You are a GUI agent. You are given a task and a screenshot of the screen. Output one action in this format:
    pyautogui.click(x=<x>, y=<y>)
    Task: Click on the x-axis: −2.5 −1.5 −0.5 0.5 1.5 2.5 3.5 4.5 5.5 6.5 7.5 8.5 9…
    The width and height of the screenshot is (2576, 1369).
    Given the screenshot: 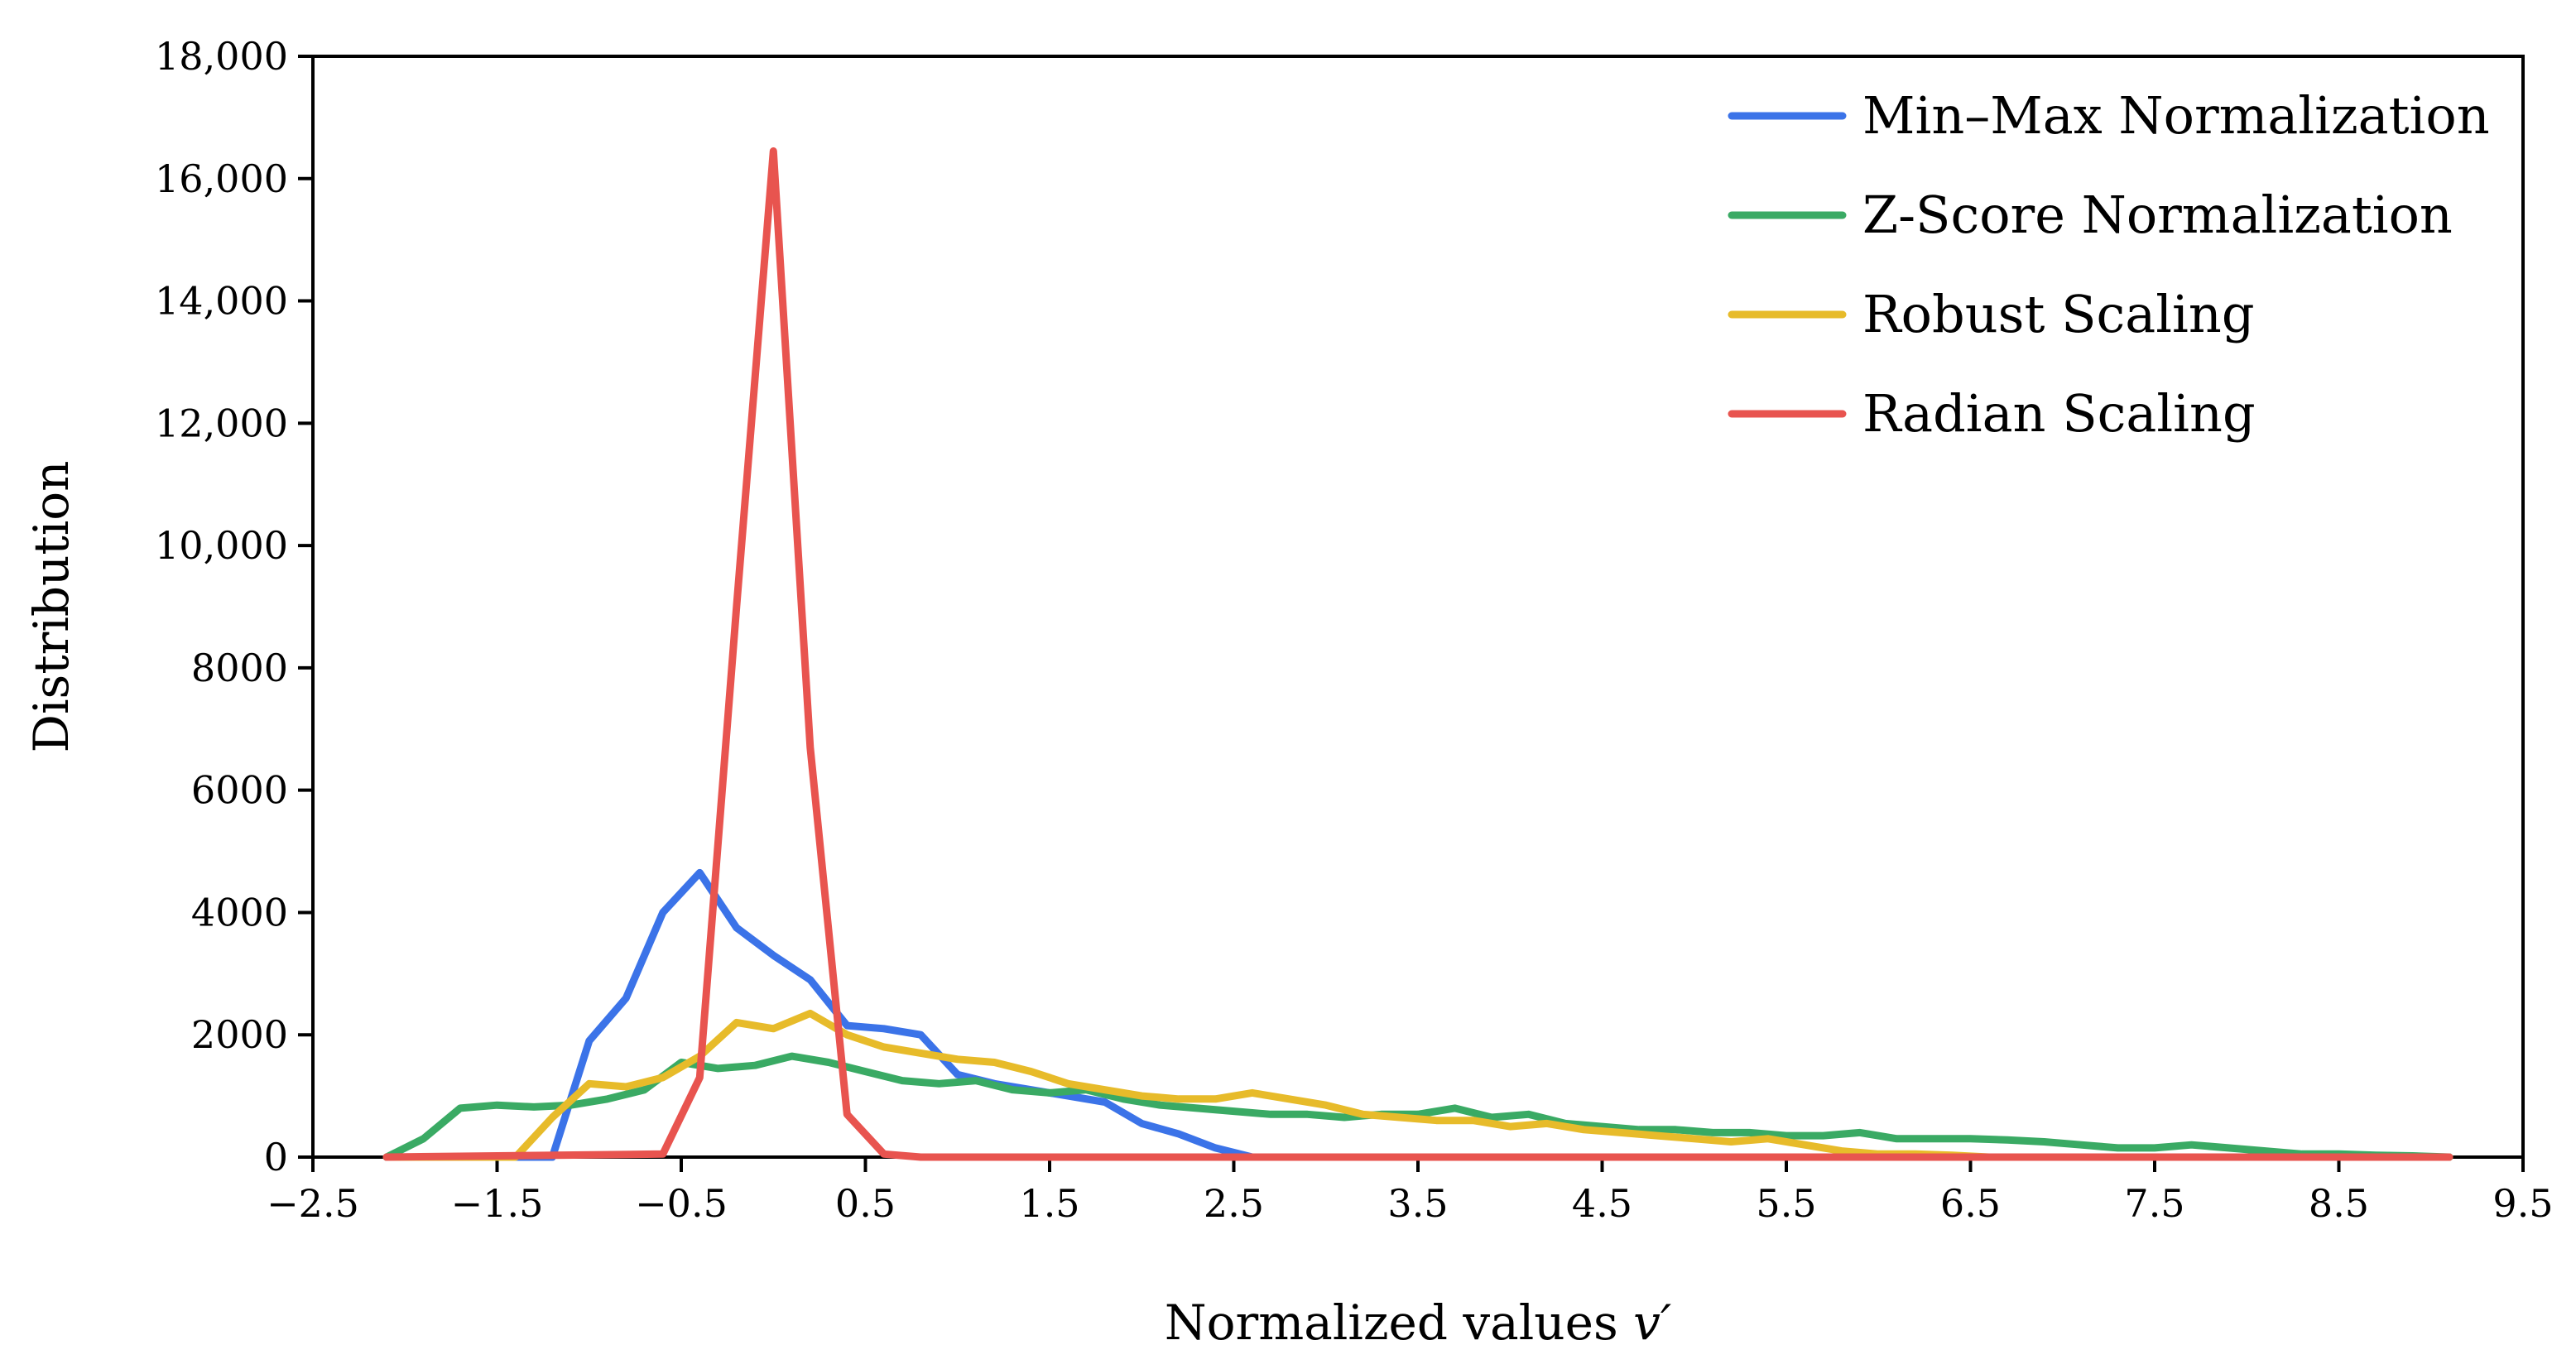 What is the action you would take?
    pyautogui.click(x=1410, y=1192)
    